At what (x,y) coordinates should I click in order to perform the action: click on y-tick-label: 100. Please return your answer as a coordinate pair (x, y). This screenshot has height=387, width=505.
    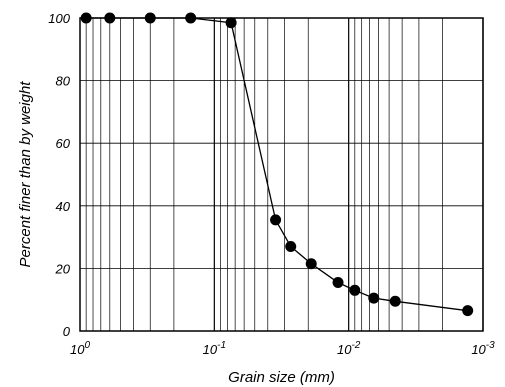
    Looking at the image, I should click on (59, 18).